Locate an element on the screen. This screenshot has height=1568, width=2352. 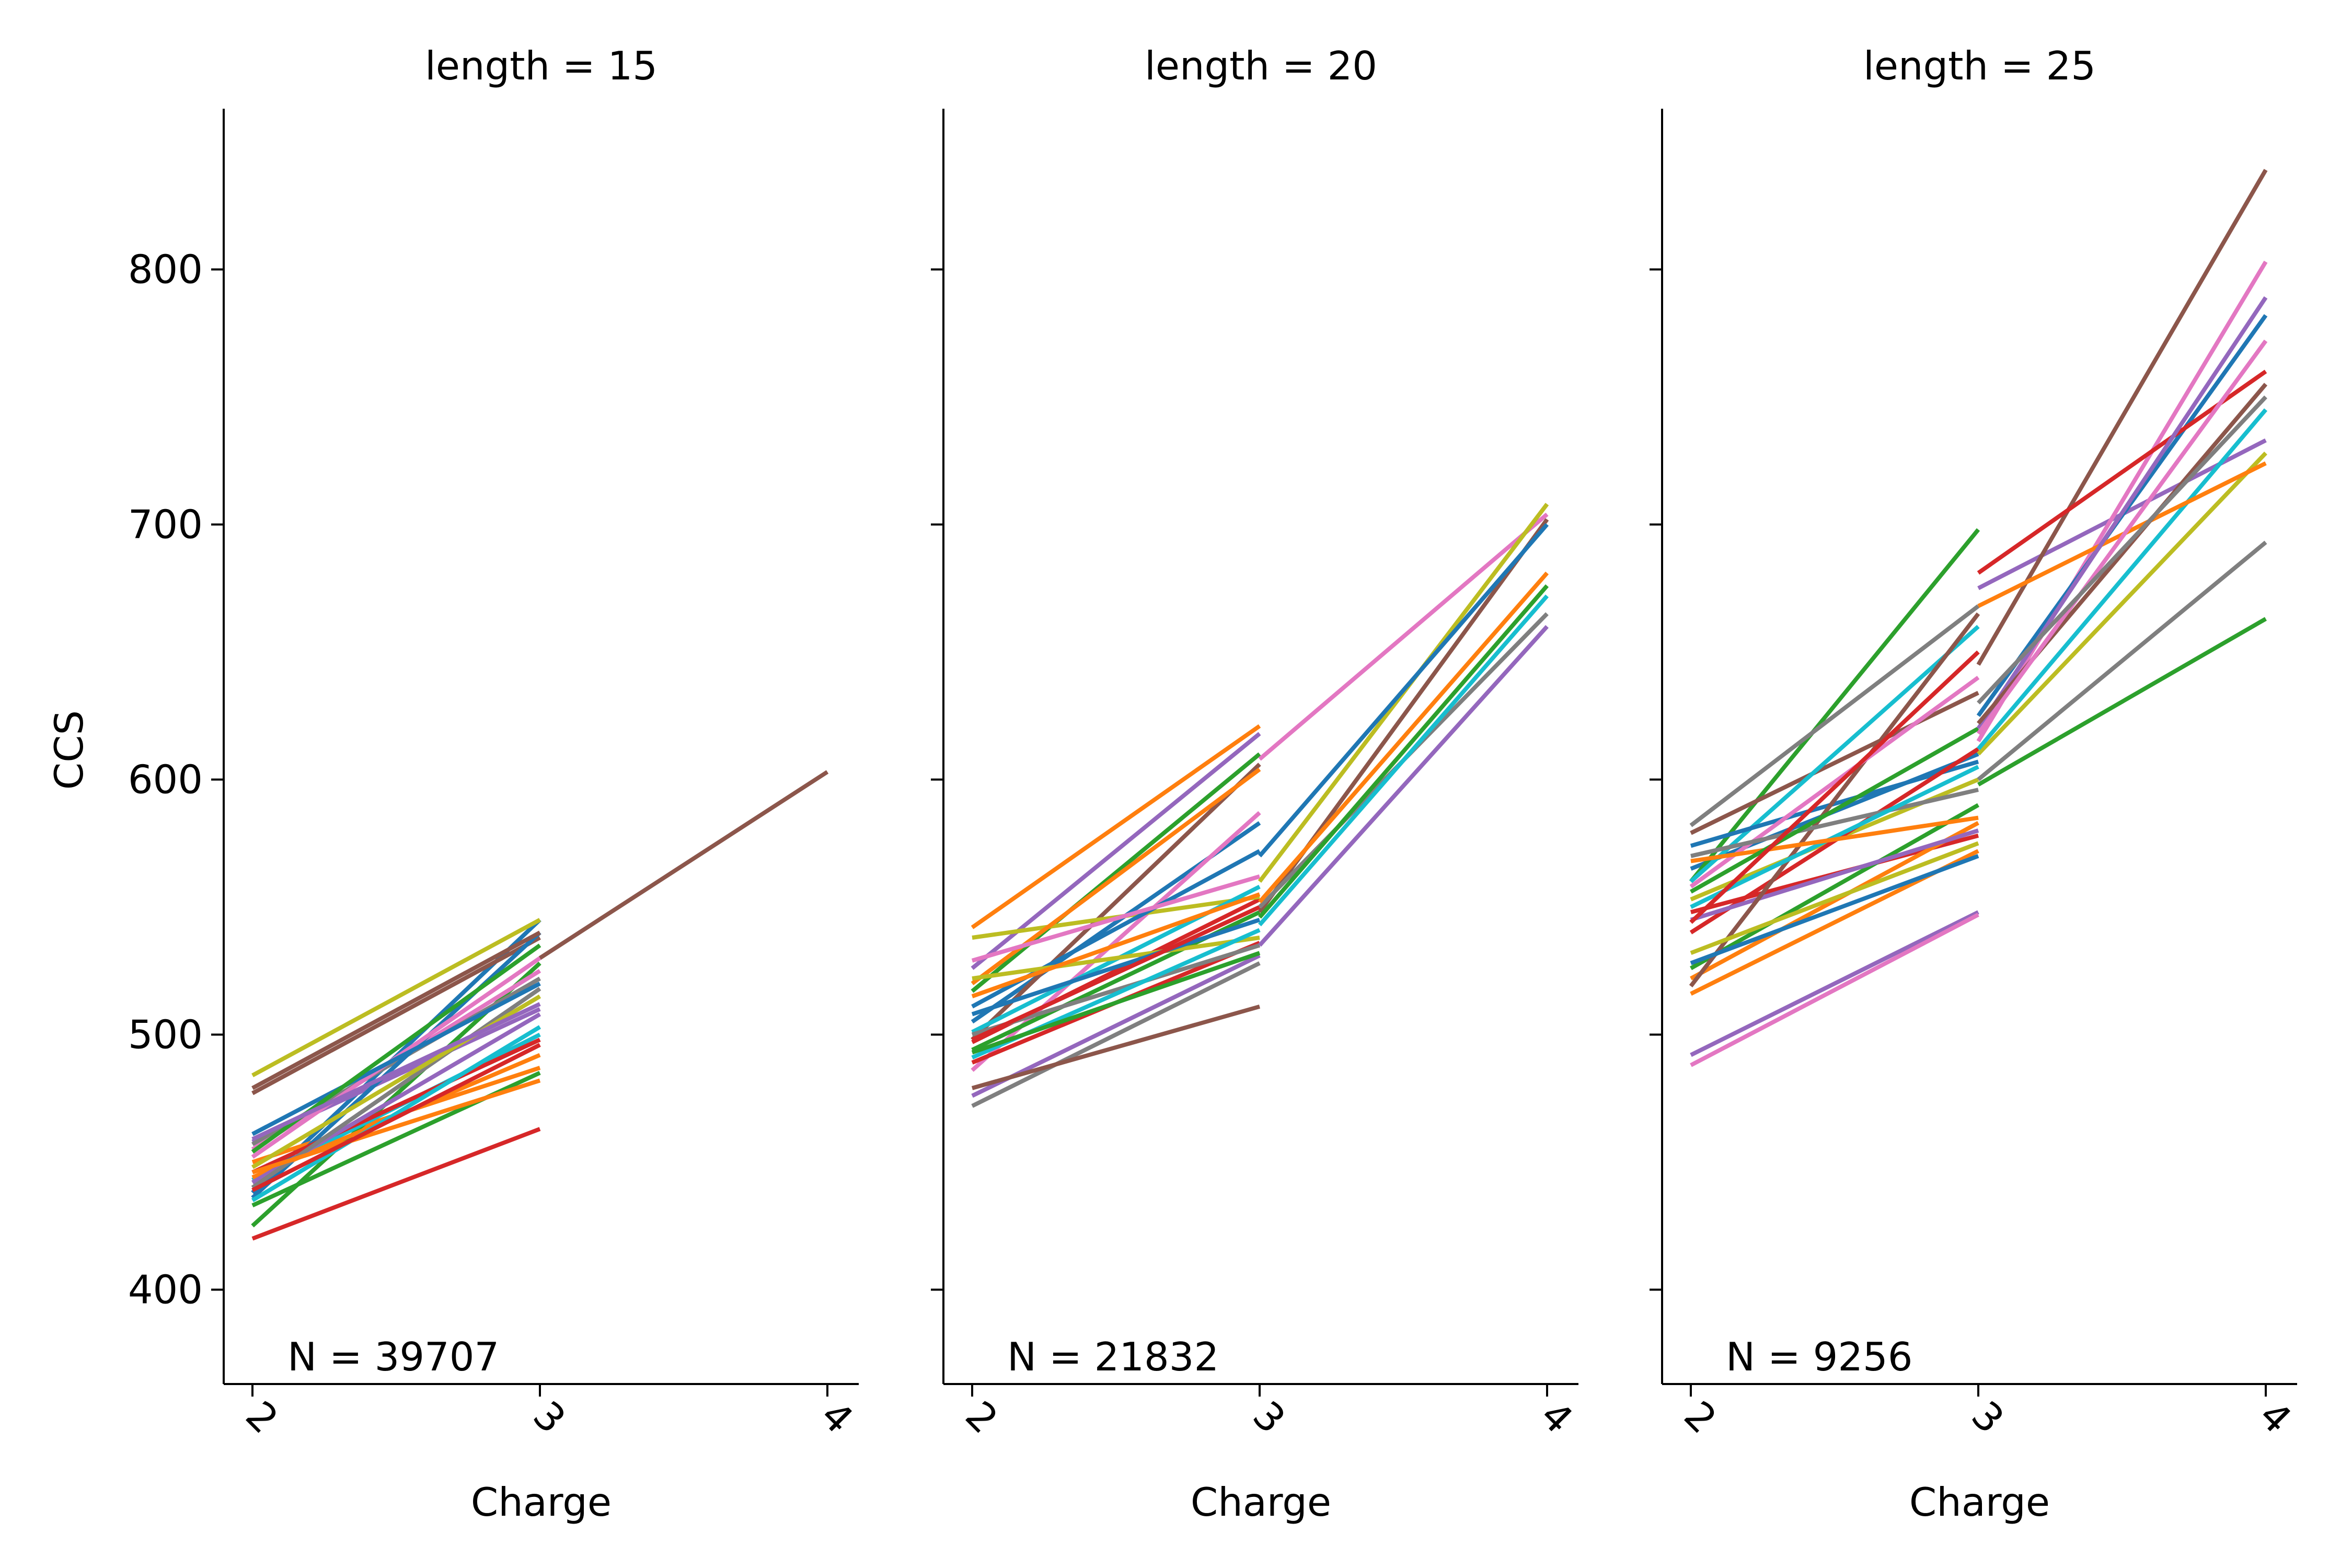
panel-title: length = 25 is located at coordinates (1979, 66).